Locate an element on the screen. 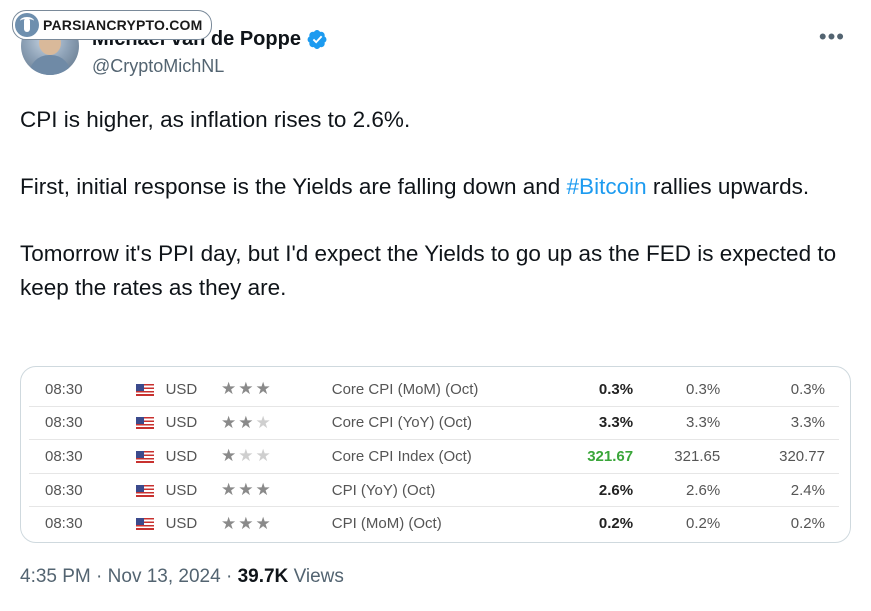 This screenshot has width=871, height=611. event-actual: 0.2% is located at coordinates (616, 524).